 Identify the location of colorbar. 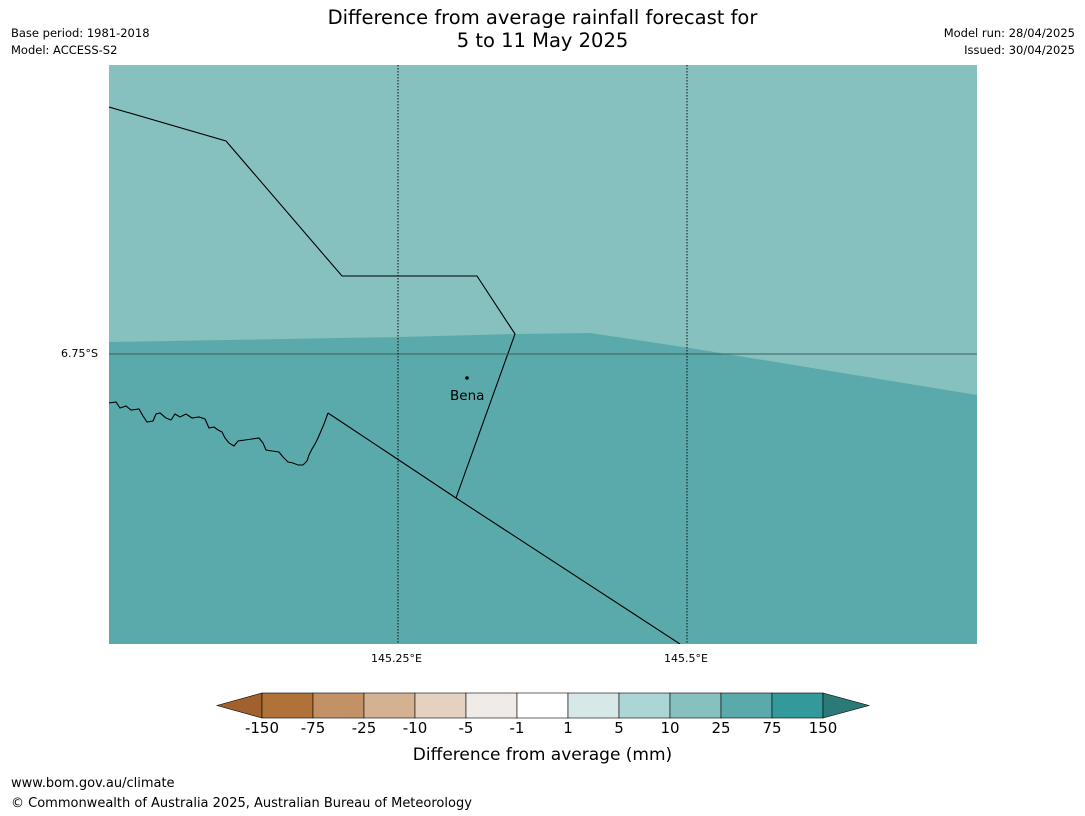
(543, 705).